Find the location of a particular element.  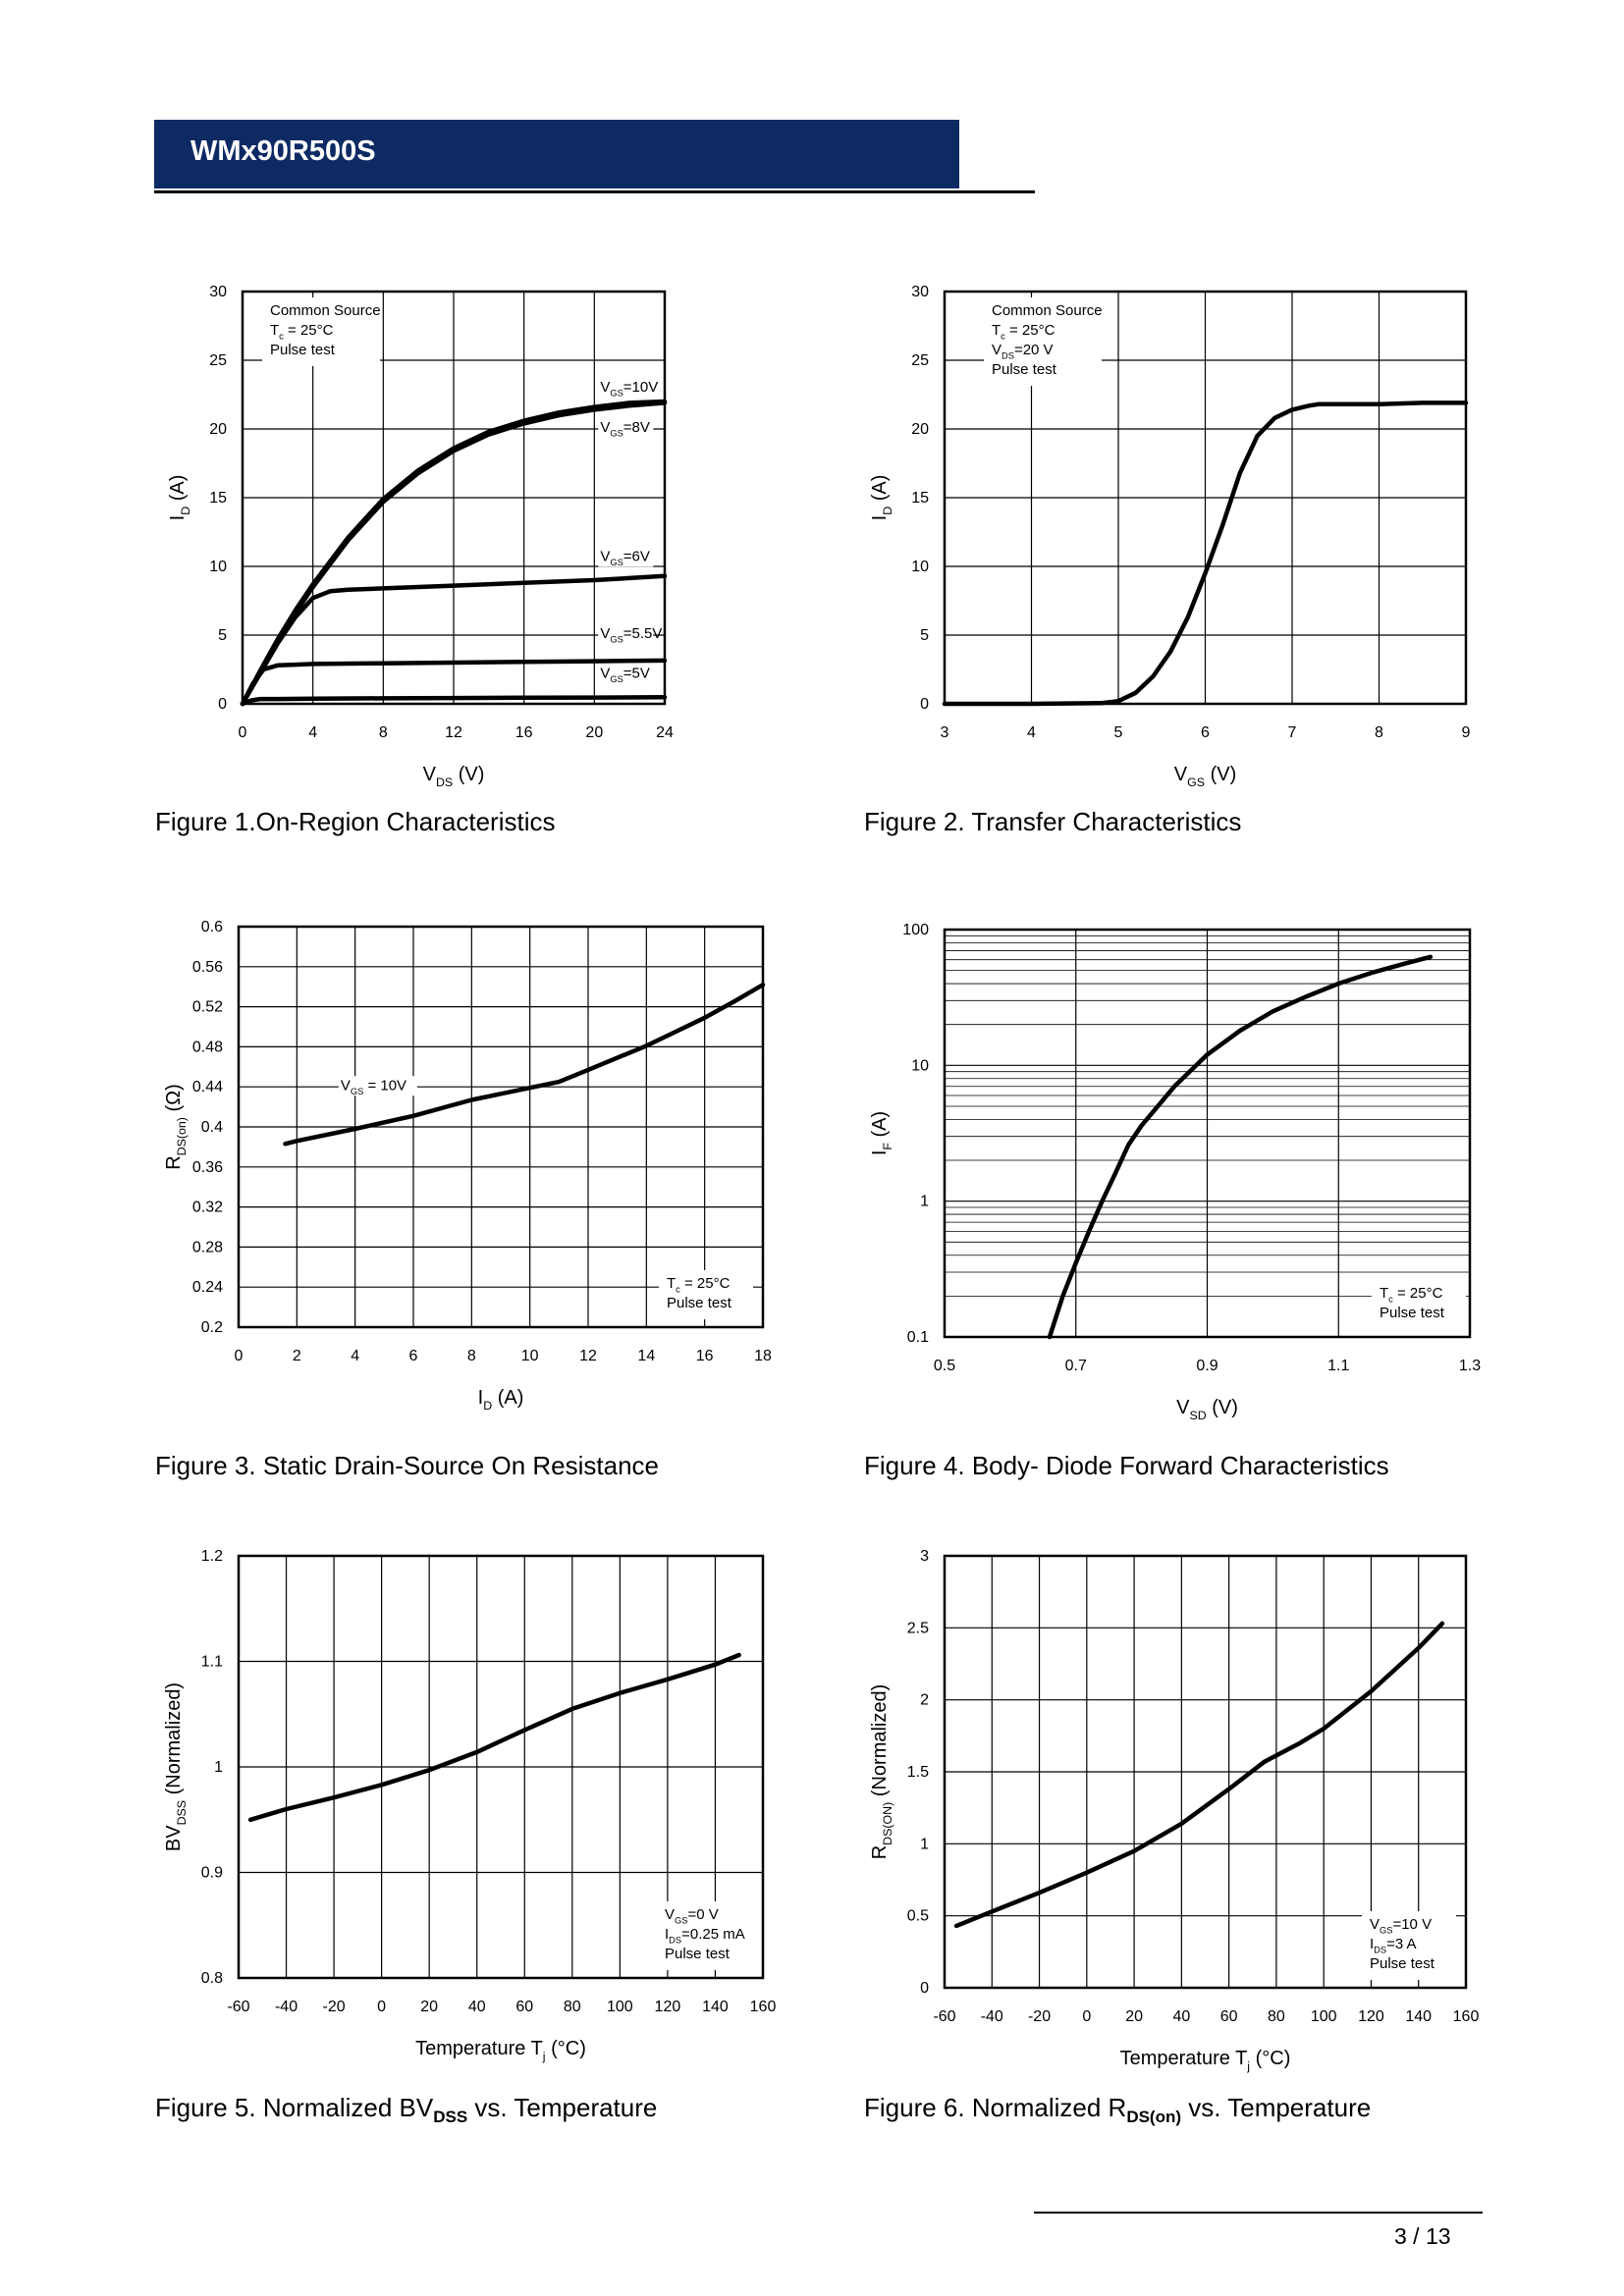

y-axis-label-group: BVDSS (Normalized) is located at coordinates (176, 1766).